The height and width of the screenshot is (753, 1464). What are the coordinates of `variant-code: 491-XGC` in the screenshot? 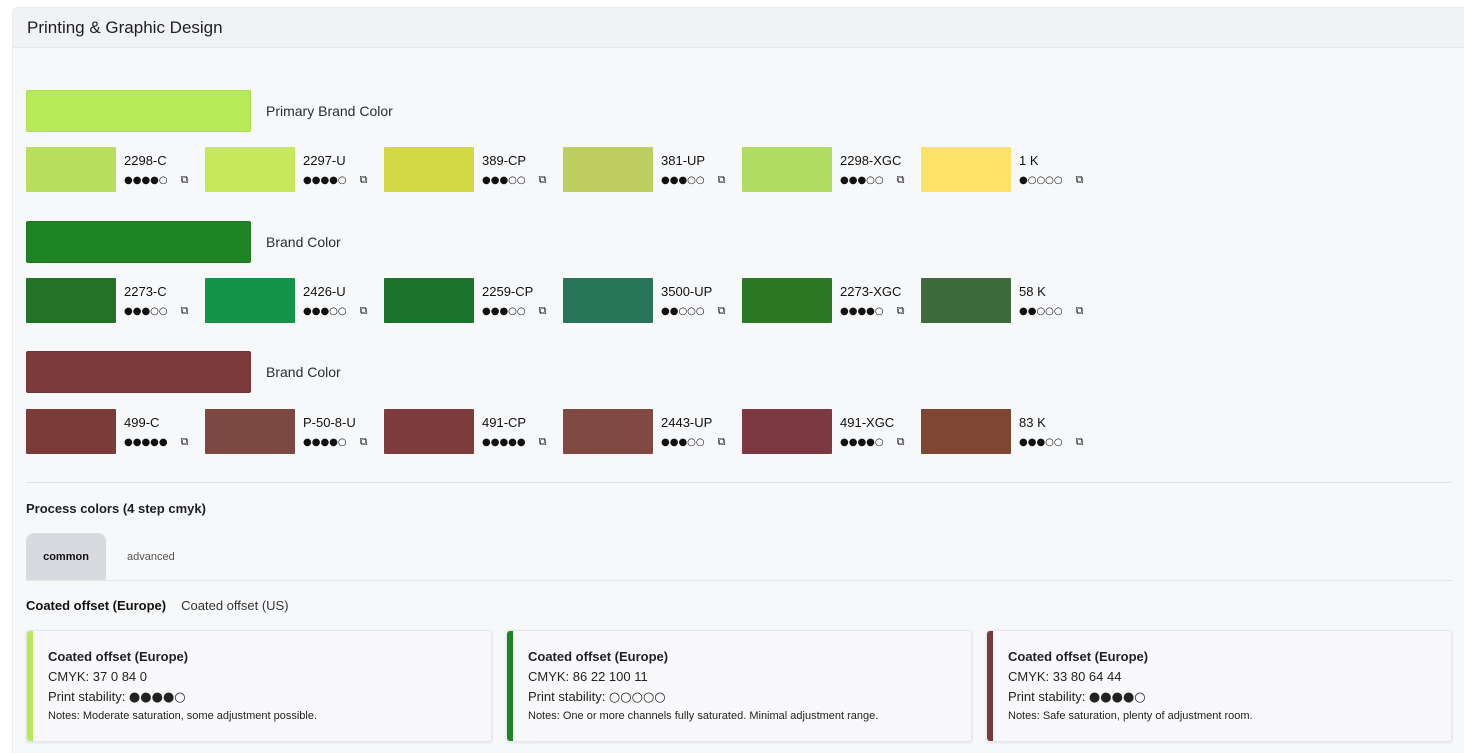 It's located at (867, 422).